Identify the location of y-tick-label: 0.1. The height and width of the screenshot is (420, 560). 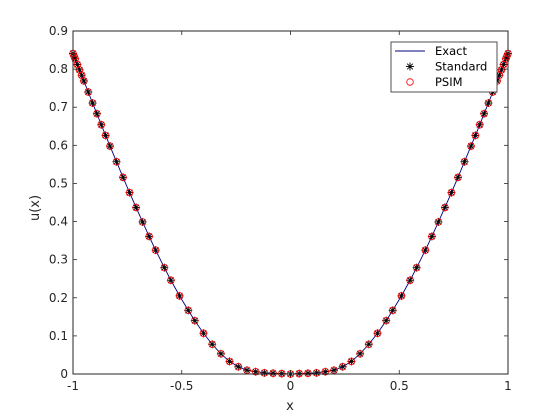
(58, 336).